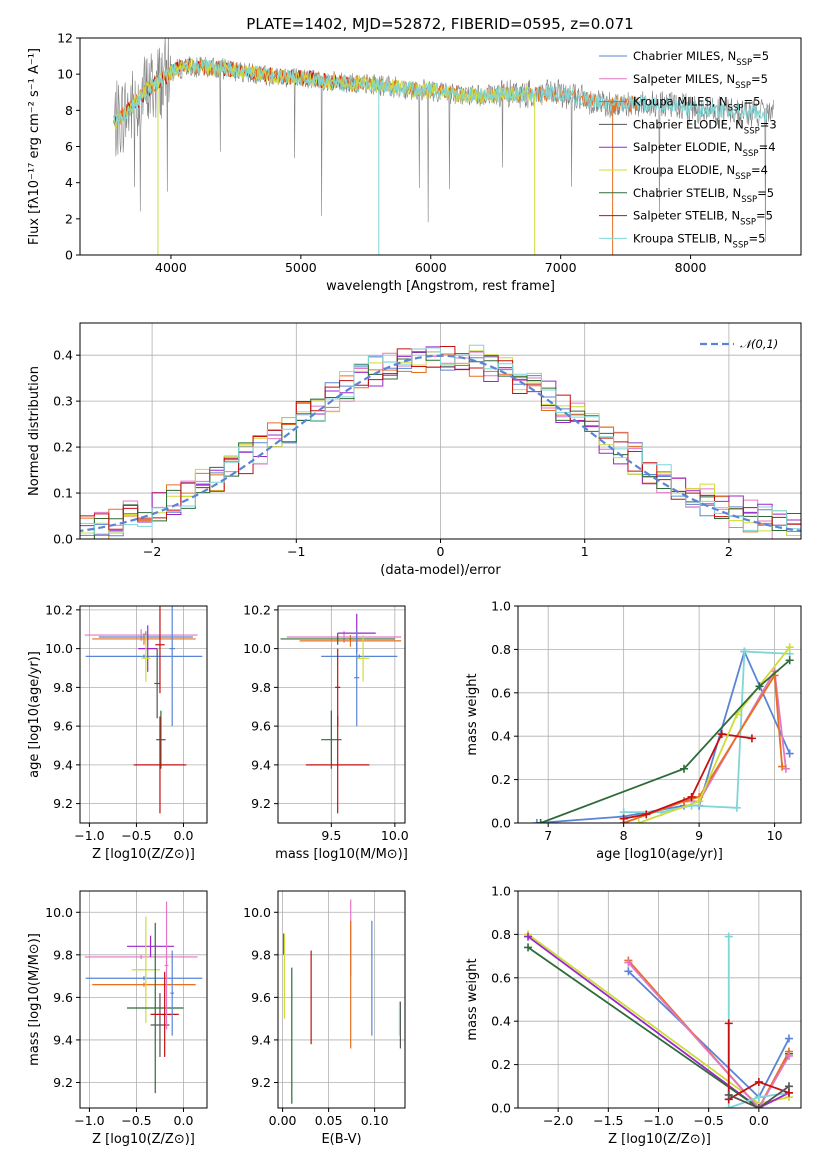 This screenshot has height=1170, width=819. Describe the element at coordinates (331, 835) in the screenshot. I see `x-tick-label: 9.5` at that location.